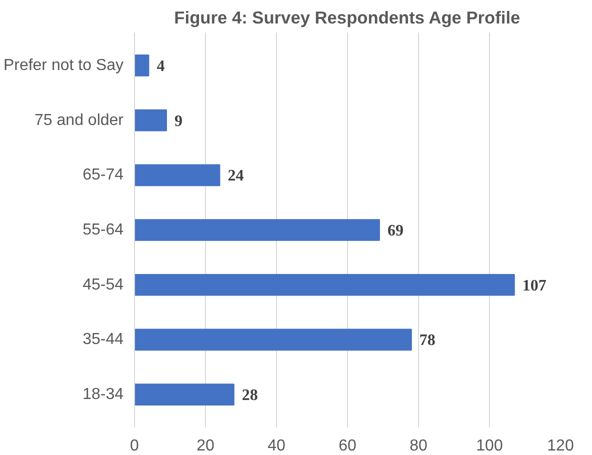  I want to click on x-tick-label: 100, so click(489, 446).